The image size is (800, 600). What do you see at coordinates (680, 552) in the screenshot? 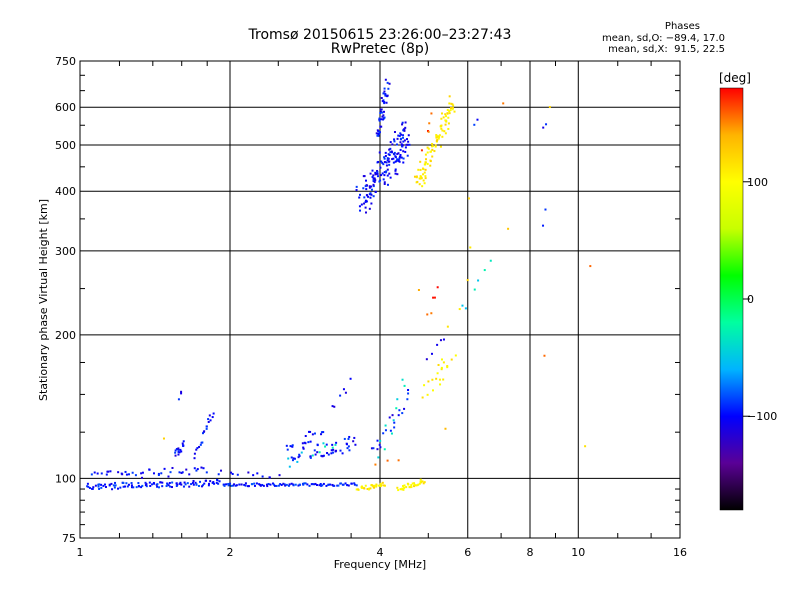
I see `x-tick-label: 16` at bounding box center [680, 552].